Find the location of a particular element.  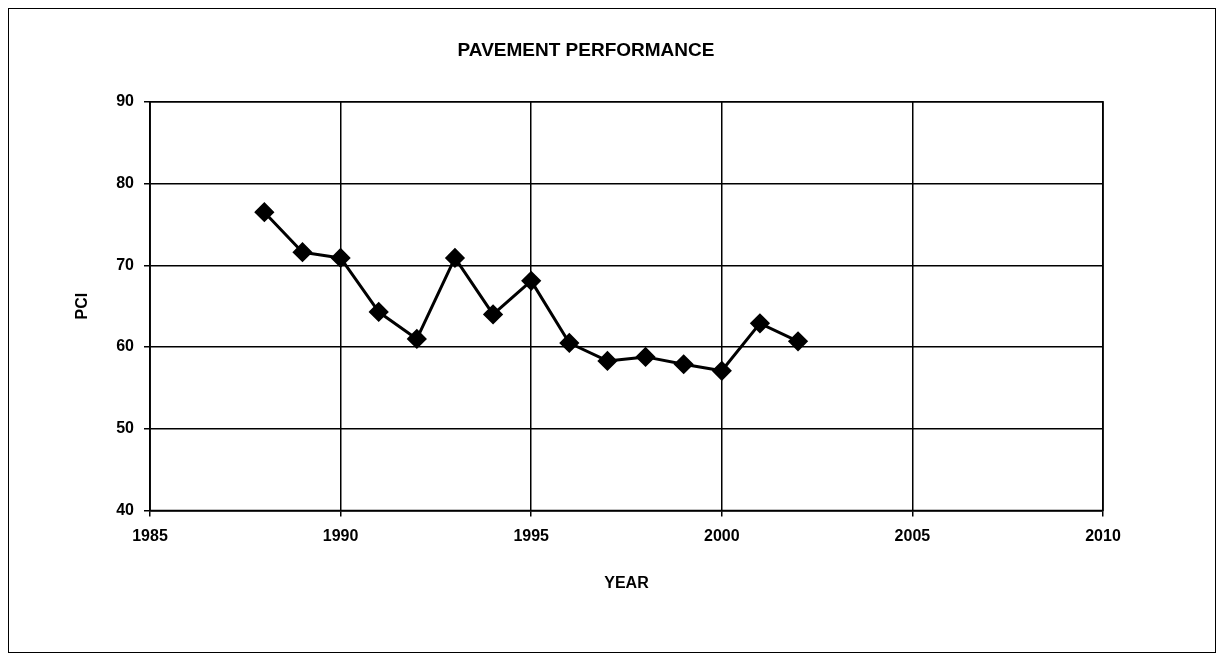

x-tick-label: 1990 is located at coordinates (340, 535).